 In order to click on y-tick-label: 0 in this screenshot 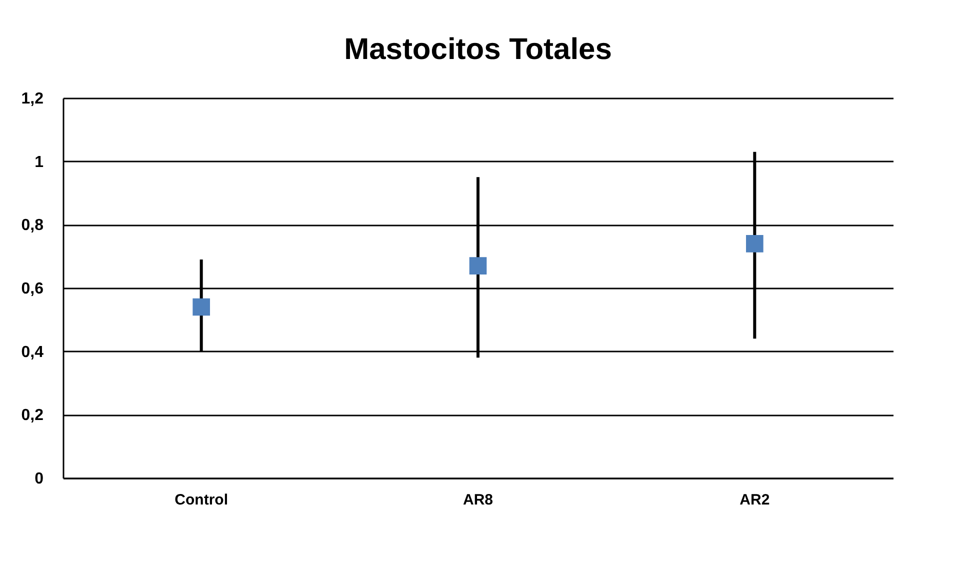, I will do `click(39, 479)`.